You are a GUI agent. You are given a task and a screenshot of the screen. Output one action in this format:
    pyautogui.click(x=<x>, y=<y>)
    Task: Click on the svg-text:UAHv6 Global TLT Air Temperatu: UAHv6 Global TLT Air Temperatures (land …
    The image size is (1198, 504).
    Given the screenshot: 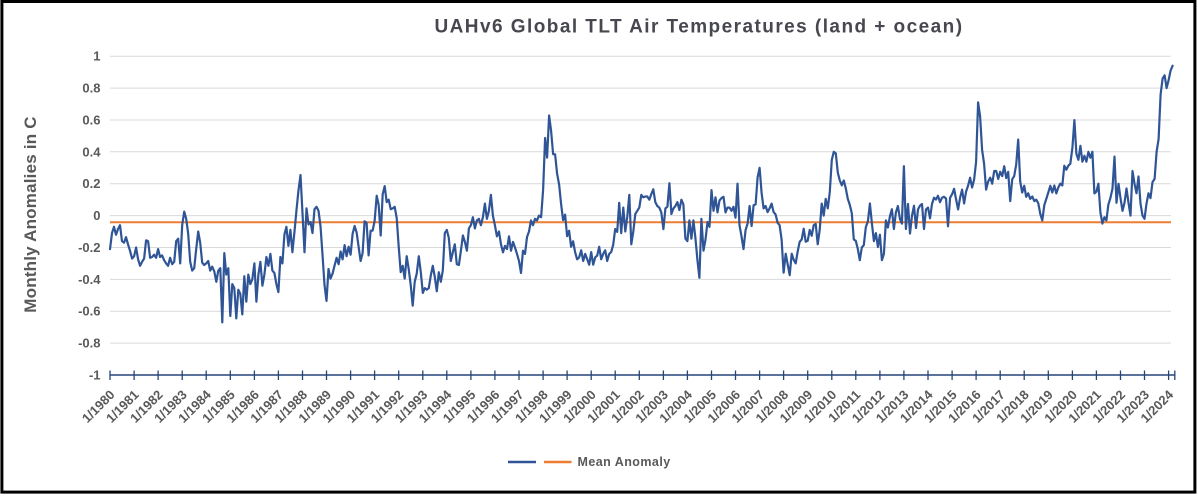 What is the action you would take?
    pyautogui.click(x=698, y=27)
    